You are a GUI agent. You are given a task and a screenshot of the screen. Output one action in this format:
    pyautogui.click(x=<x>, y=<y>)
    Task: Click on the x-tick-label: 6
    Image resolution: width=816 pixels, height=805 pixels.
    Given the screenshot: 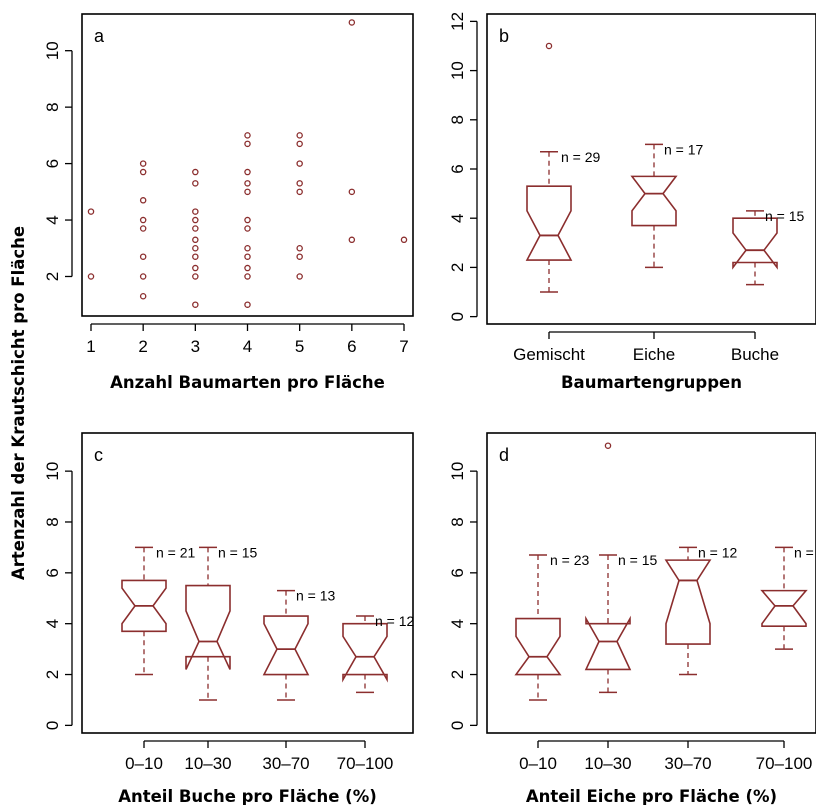 What is the action you would take?
    pyautogui.click(x=351, y=346)
    